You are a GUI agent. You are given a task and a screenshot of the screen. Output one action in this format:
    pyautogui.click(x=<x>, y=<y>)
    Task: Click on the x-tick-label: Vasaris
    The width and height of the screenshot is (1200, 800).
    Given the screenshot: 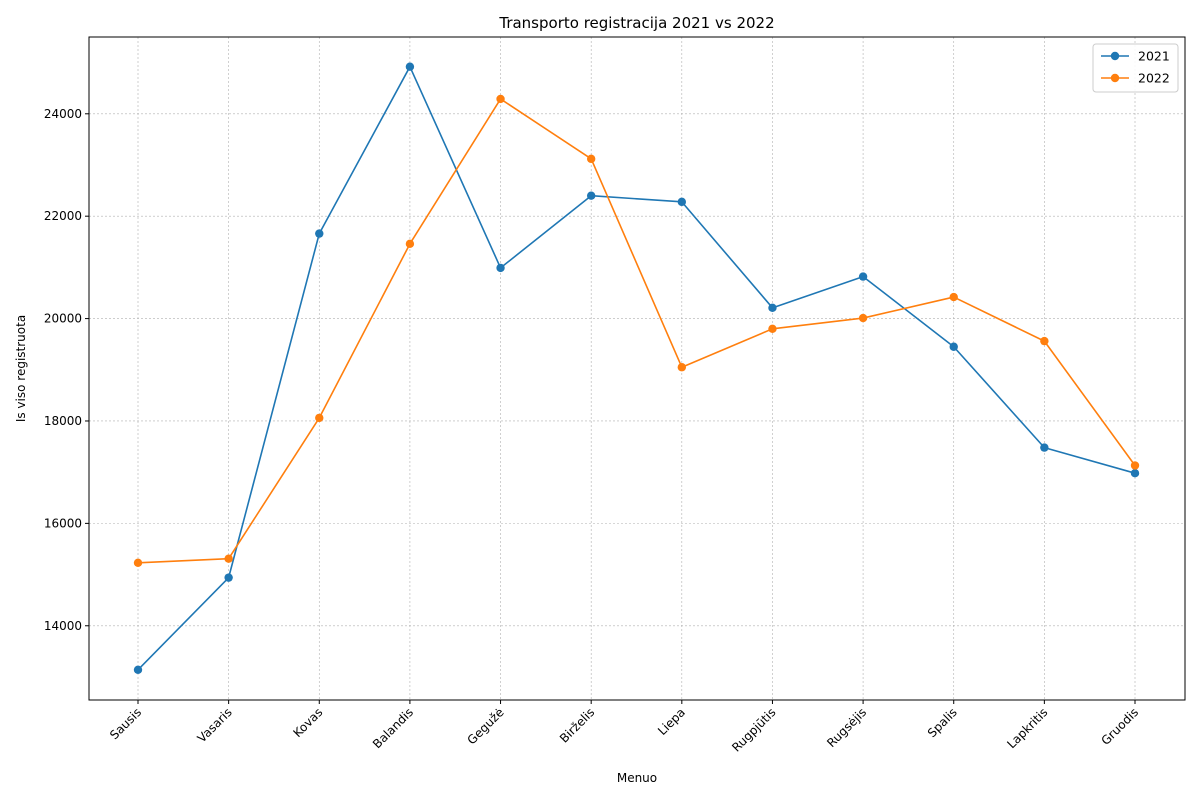 What is the action you would take?
    pyautogui.click(x=215, y=725)
    